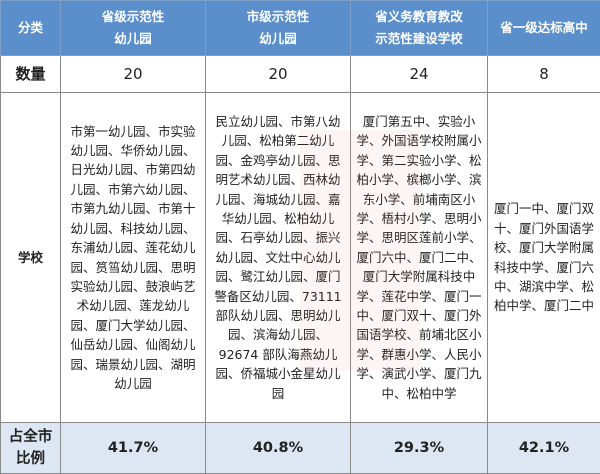 The height and width of the screenshot is (474, 600). I want to click on count-label: 数量, so click(31, 74).